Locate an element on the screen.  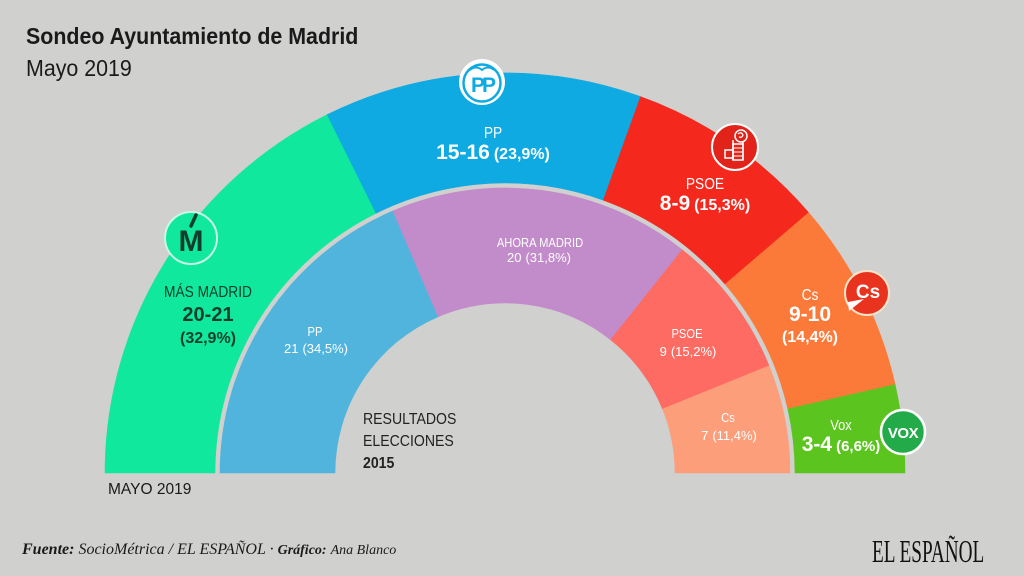
seats-value: 3-4 is located at coordinates (817, 444).